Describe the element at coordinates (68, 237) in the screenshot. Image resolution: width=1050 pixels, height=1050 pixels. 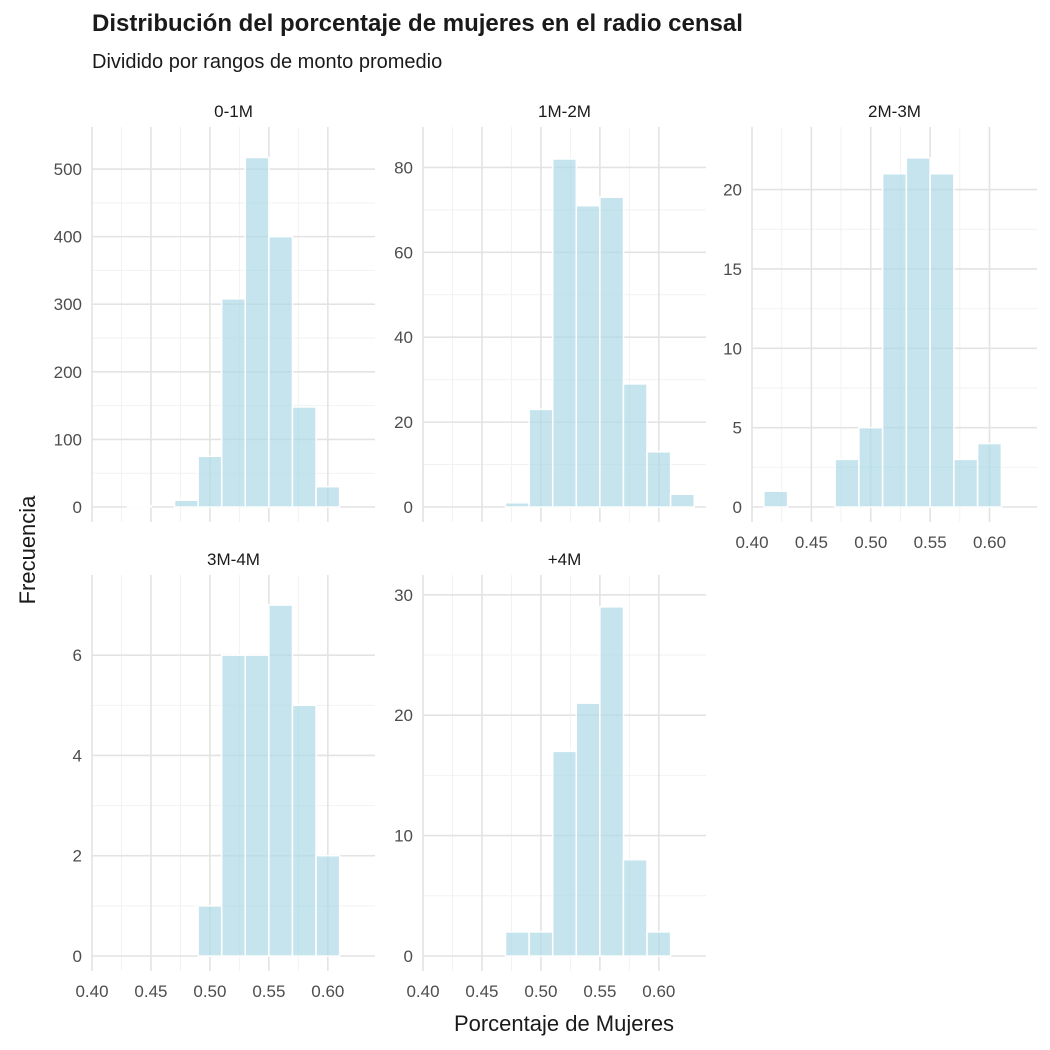
I see `y-tick-label: 400` at that location.